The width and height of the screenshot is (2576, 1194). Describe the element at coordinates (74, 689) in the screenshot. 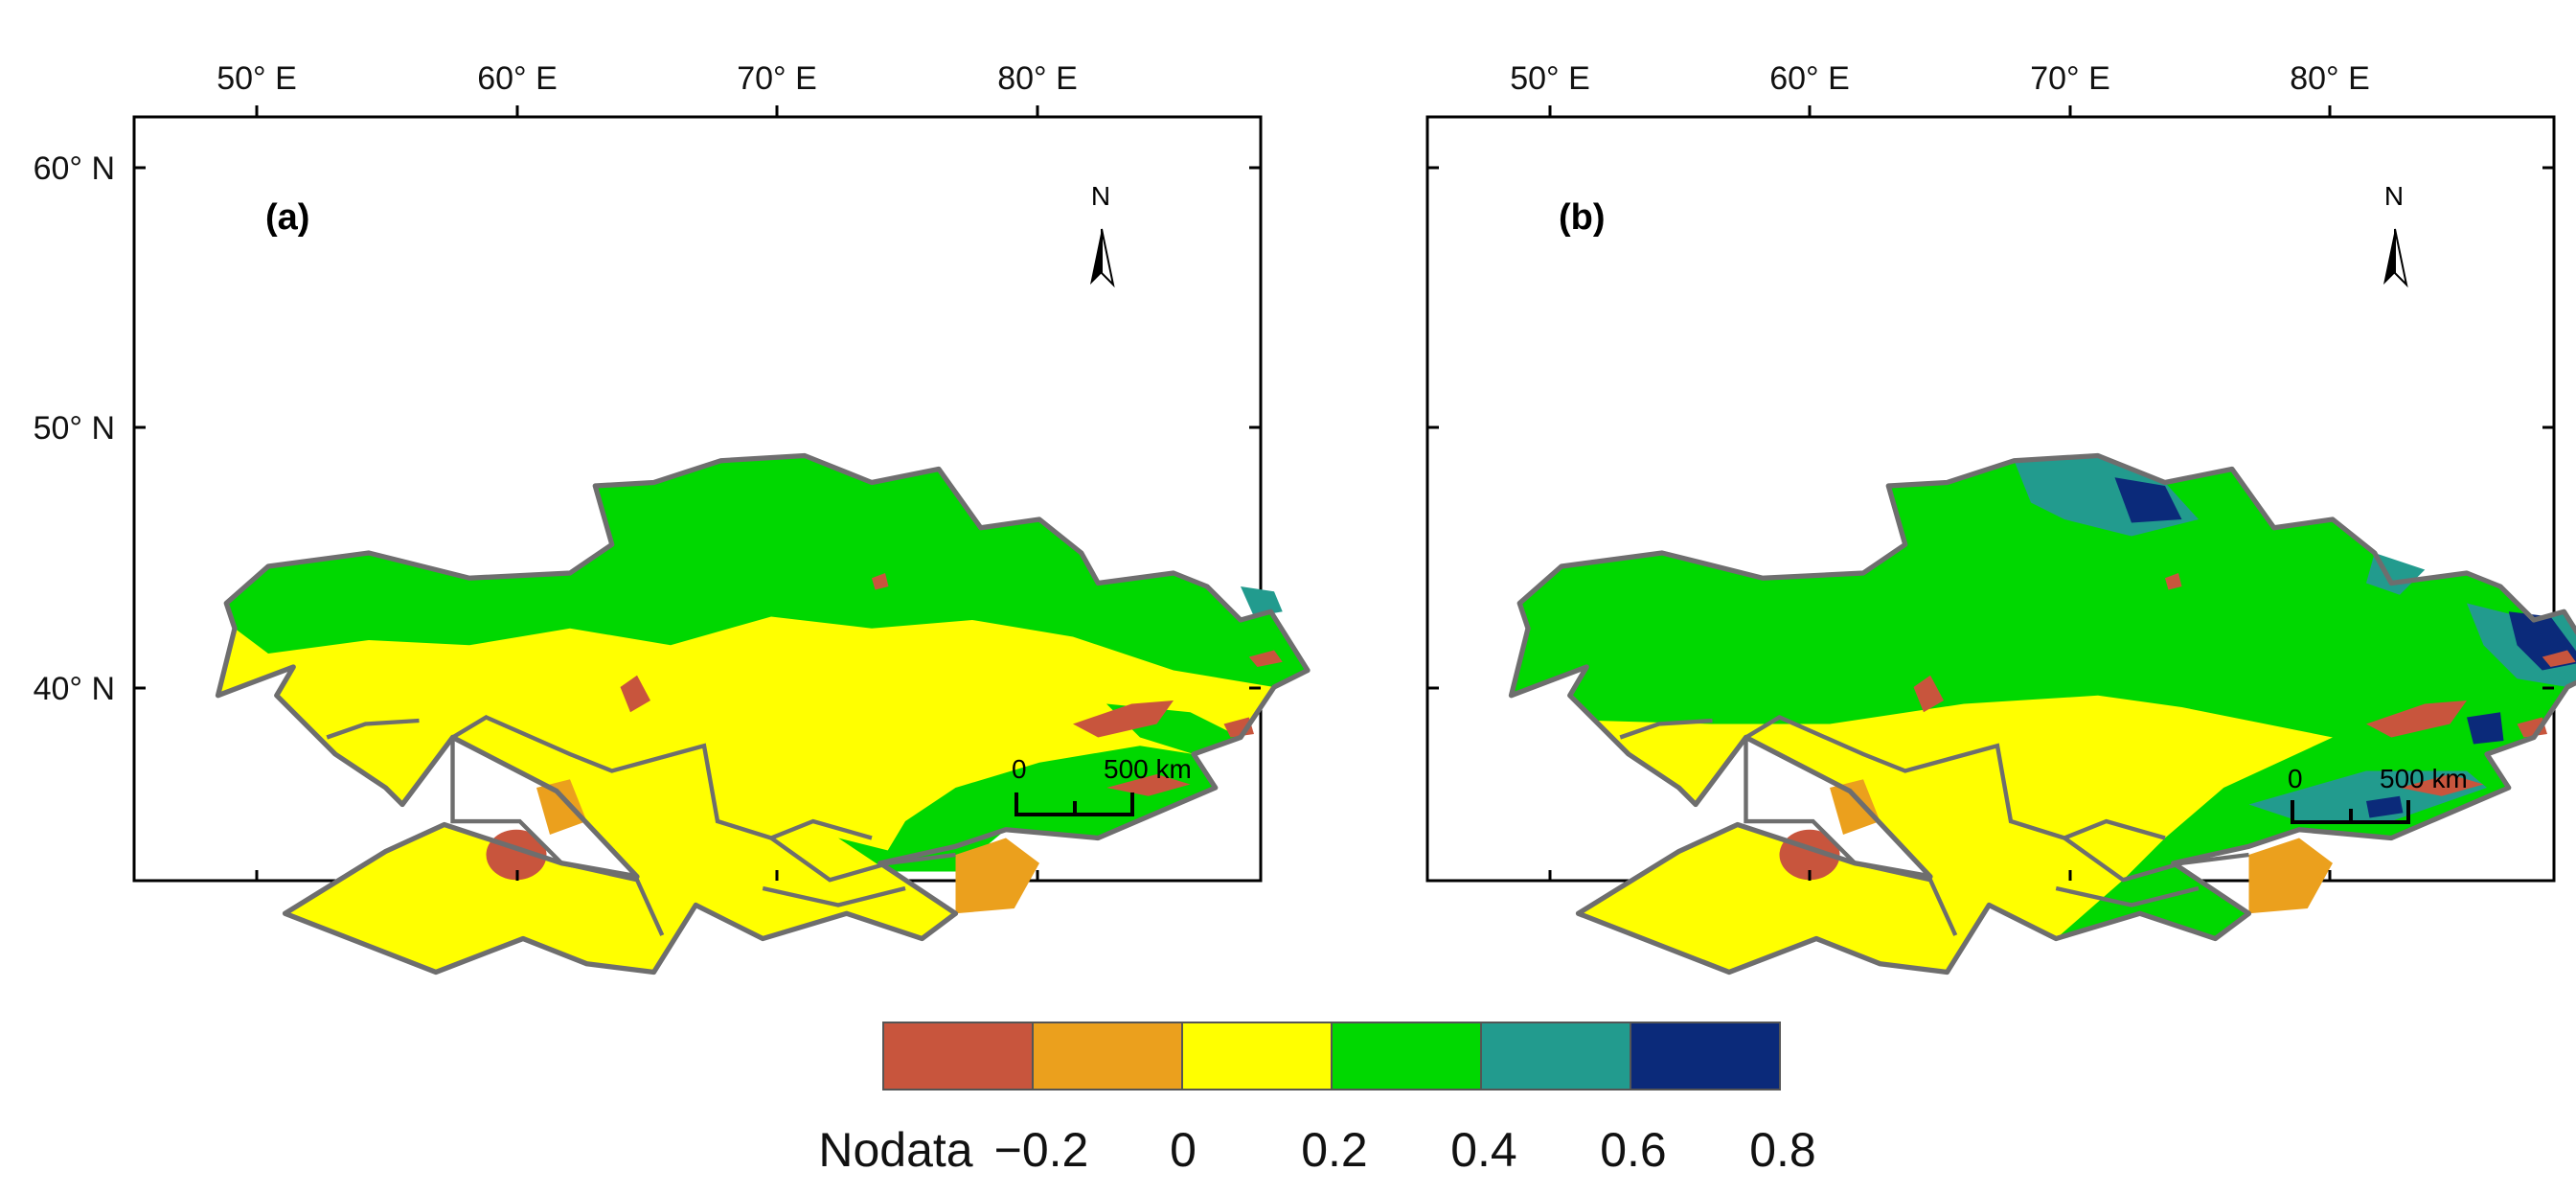

I see `lat-label: 40° N` at that location.